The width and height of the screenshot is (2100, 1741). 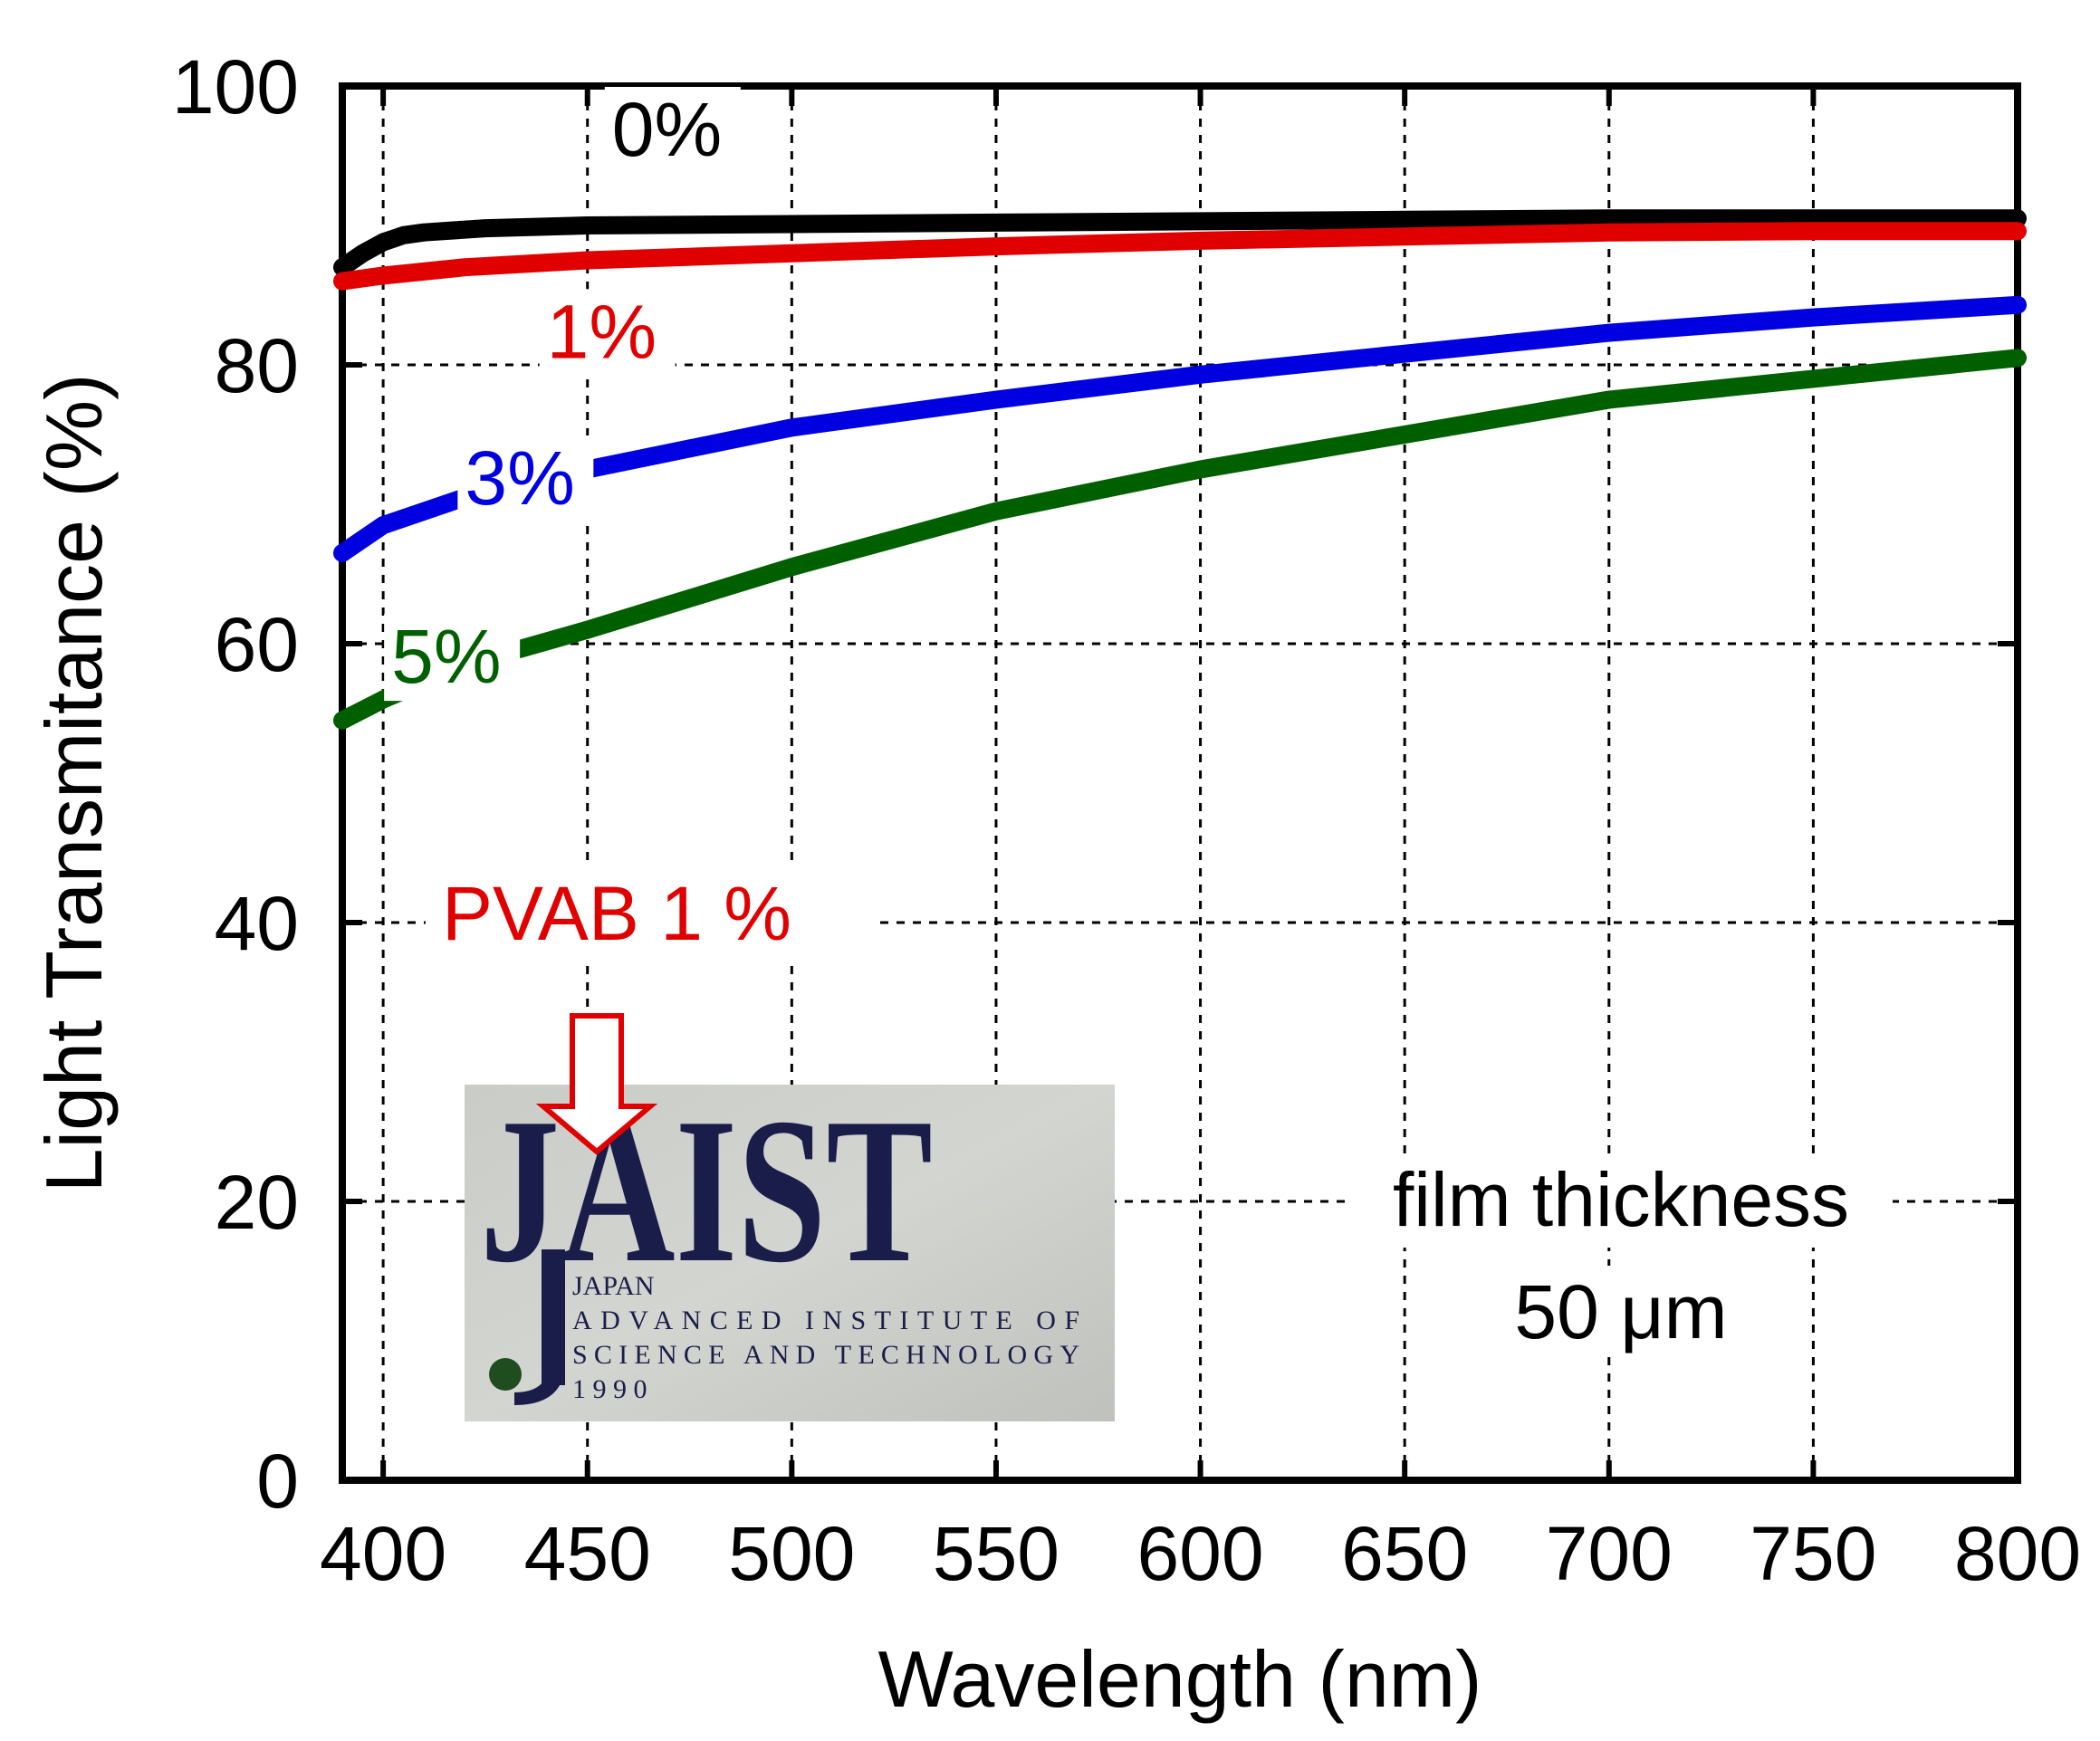 I want to click on logo-line-2: ADVANCED INSTITUTE OF, so click(x=825, y=1320).